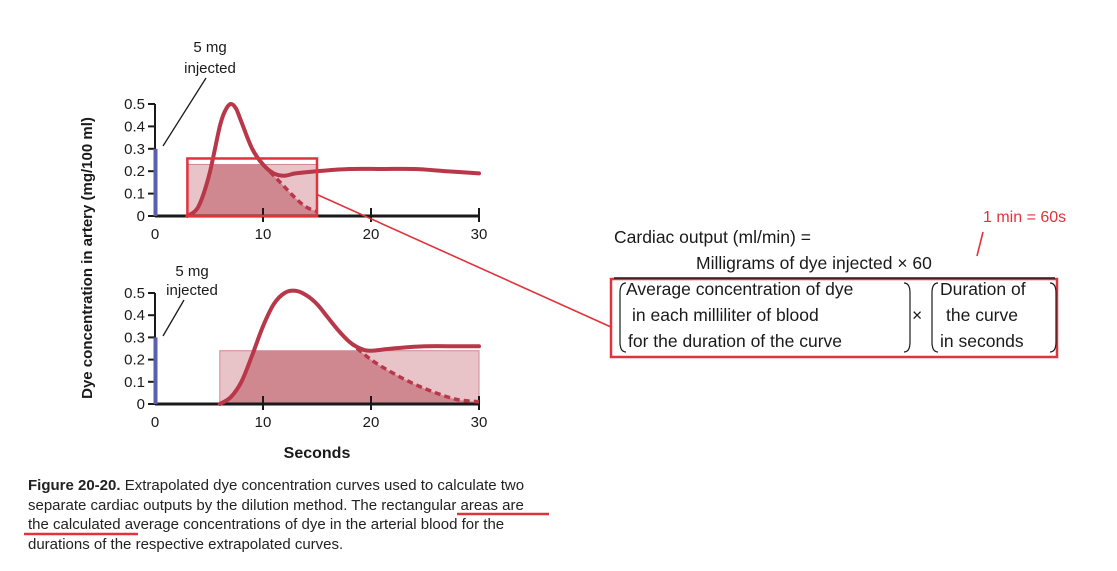 This screenshot has width=1117, height=571. I want to click on formula-denominator-right-1: Duration of, so click(983, 289).